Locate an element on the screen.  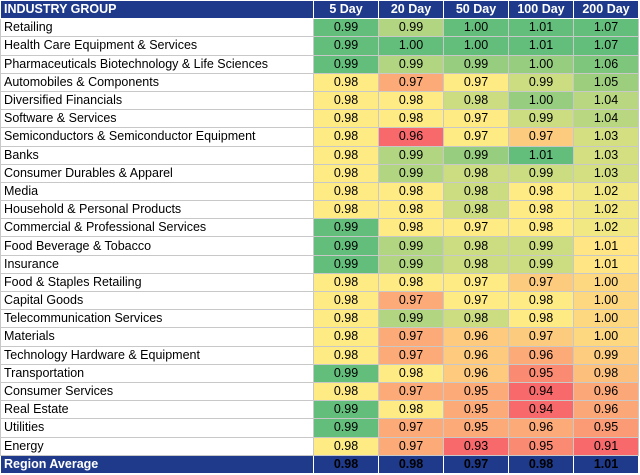
header-100-day: 100 Day is located at coordinates (541, 10).